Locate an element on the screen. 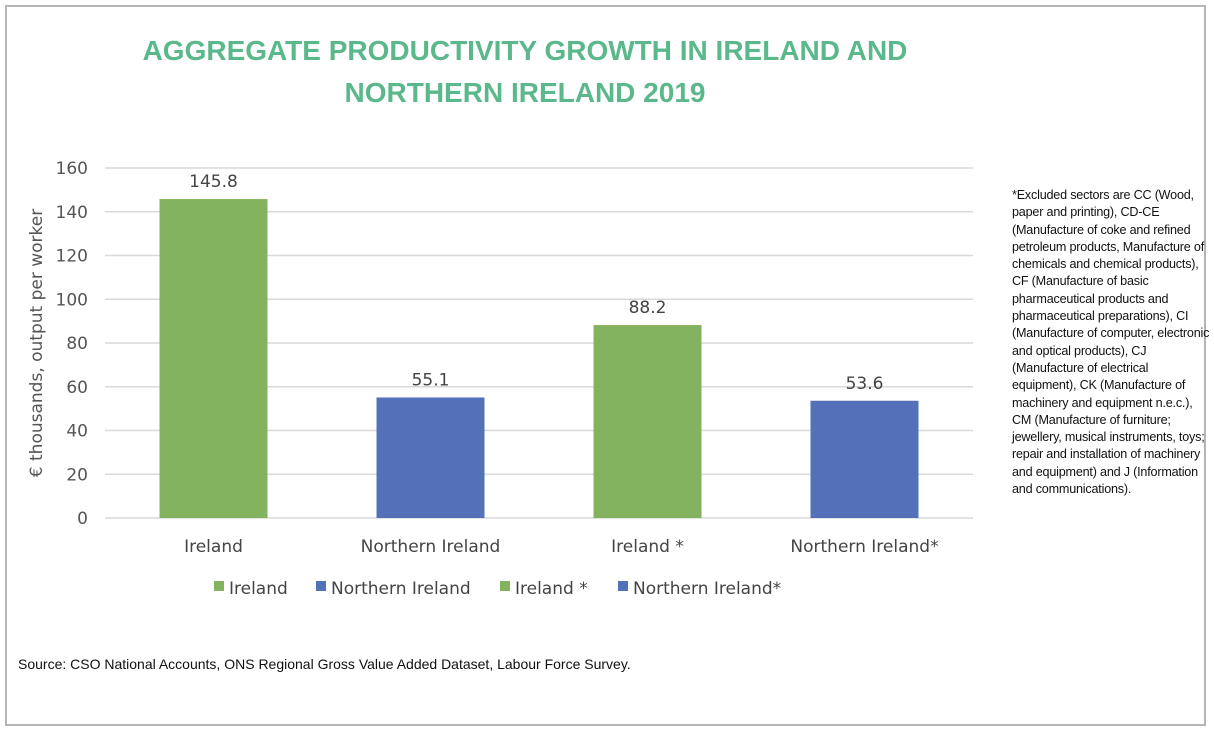 This screenshot has width=1214, height=738. y-tick-label: 160 is located at coordinates (72, 169).